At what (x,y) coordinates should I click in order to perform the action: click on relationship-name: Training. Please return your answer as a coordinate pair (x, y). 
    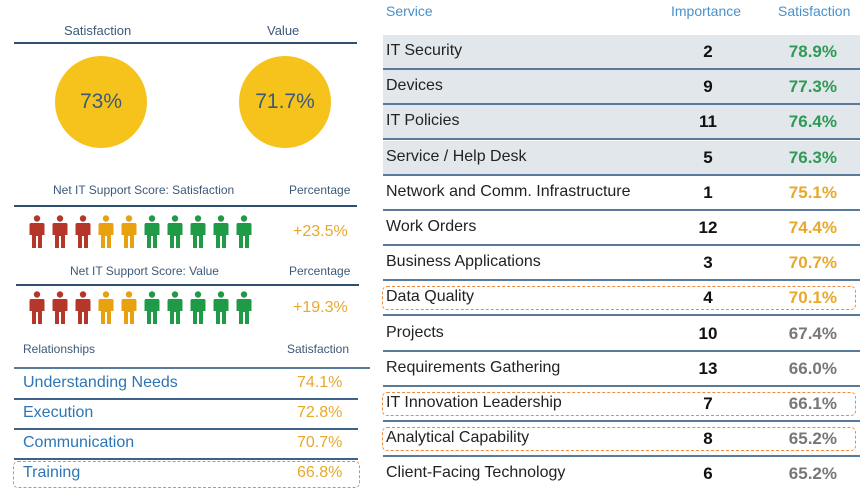
    Looking at the image, I should click on (52, 472).